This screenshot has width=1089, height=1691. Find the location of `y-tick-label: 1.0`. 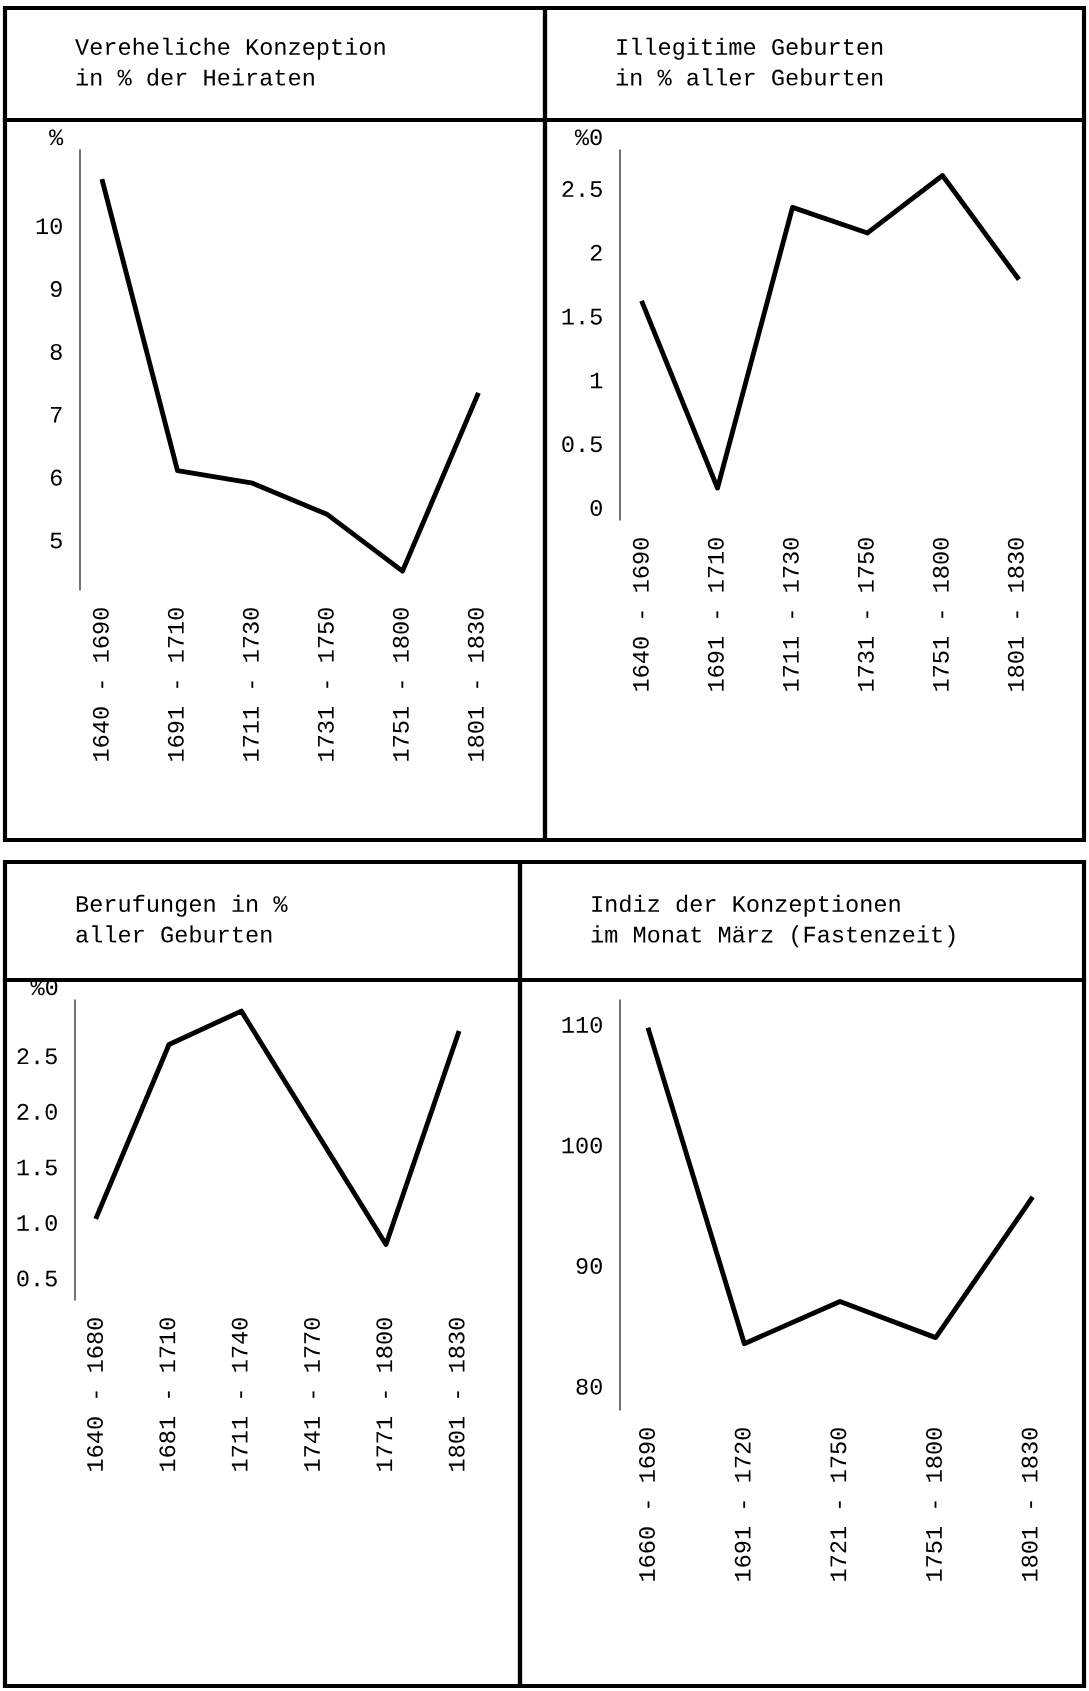

y-tick-label: 1.0 is located at coordinates (37, 1223).